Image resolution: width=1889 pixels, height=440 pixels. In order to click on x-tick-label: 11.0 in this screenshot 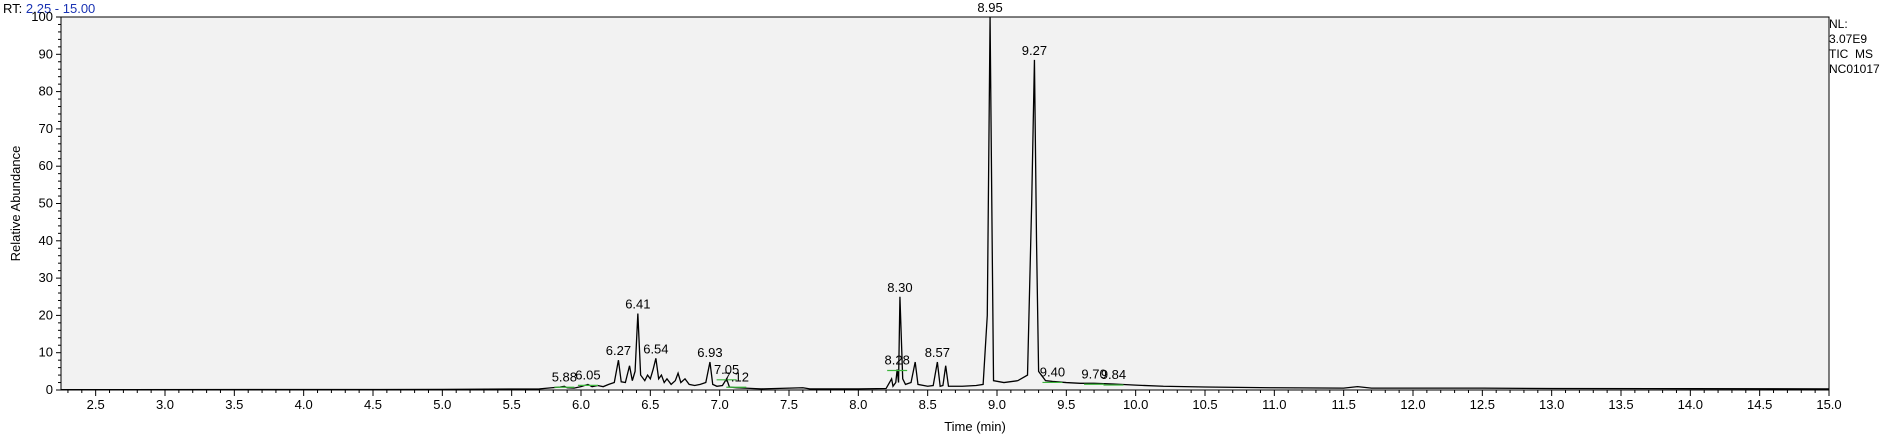, I will do `click(1274, 404)`.